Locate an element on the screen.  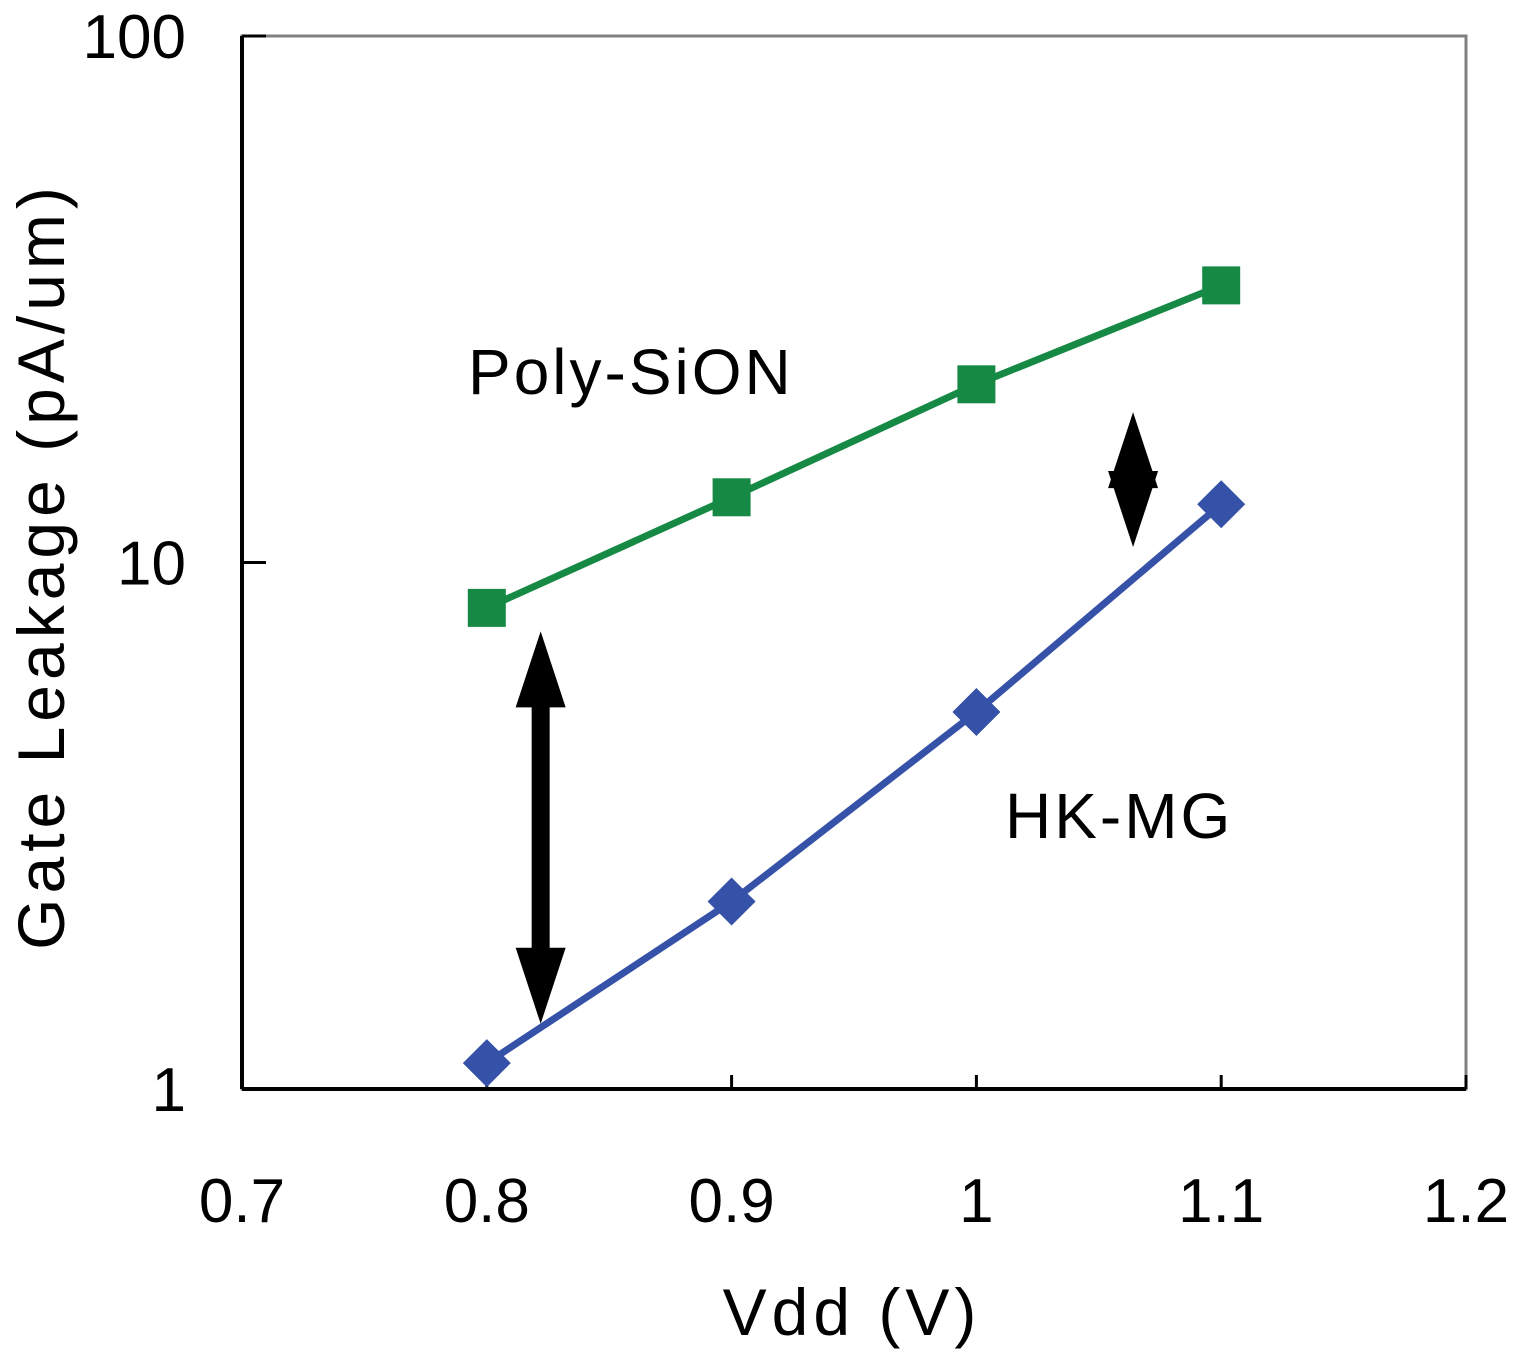
x-axis-title: Vdd (V) is located at coordinates (852, 1312).